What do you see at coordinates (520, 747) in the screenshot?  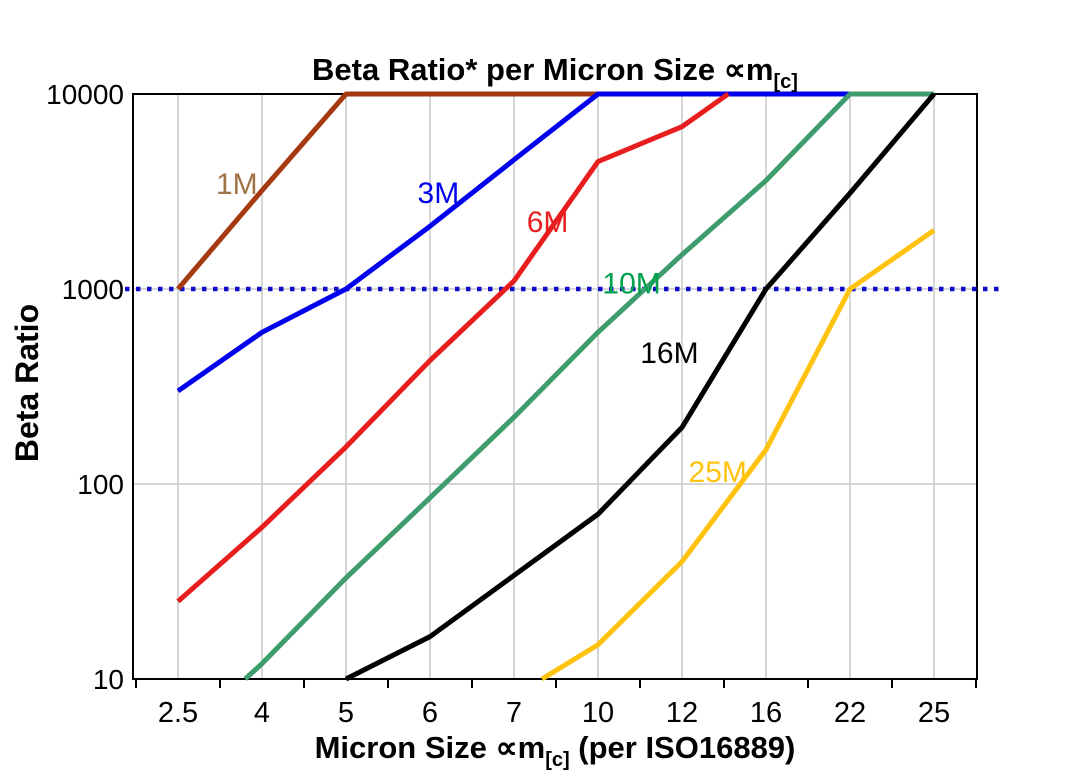 I see `x-axis-title-symbol: ∝m` at bounding box center [520, 747].